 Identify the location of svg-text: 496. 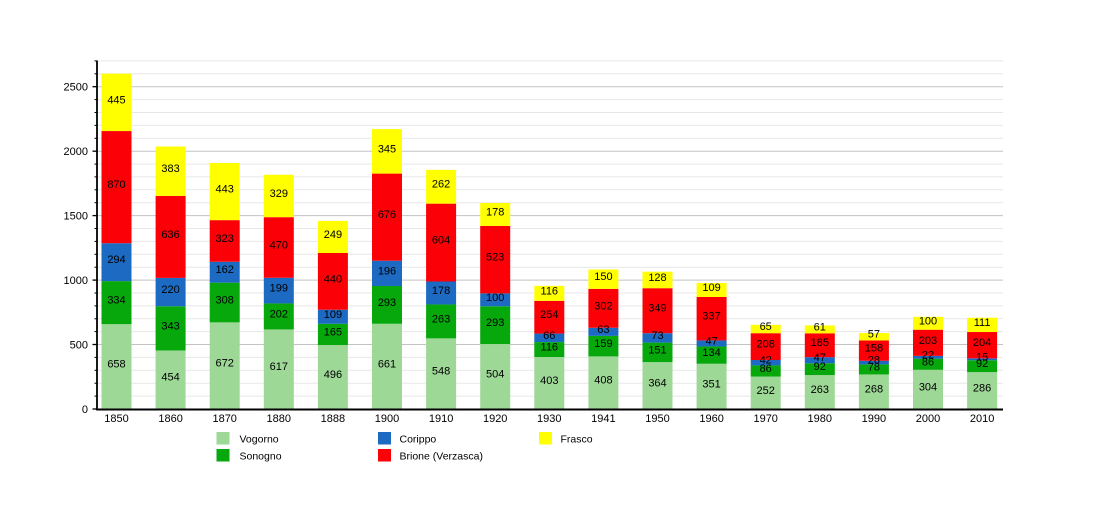
(333, 375).